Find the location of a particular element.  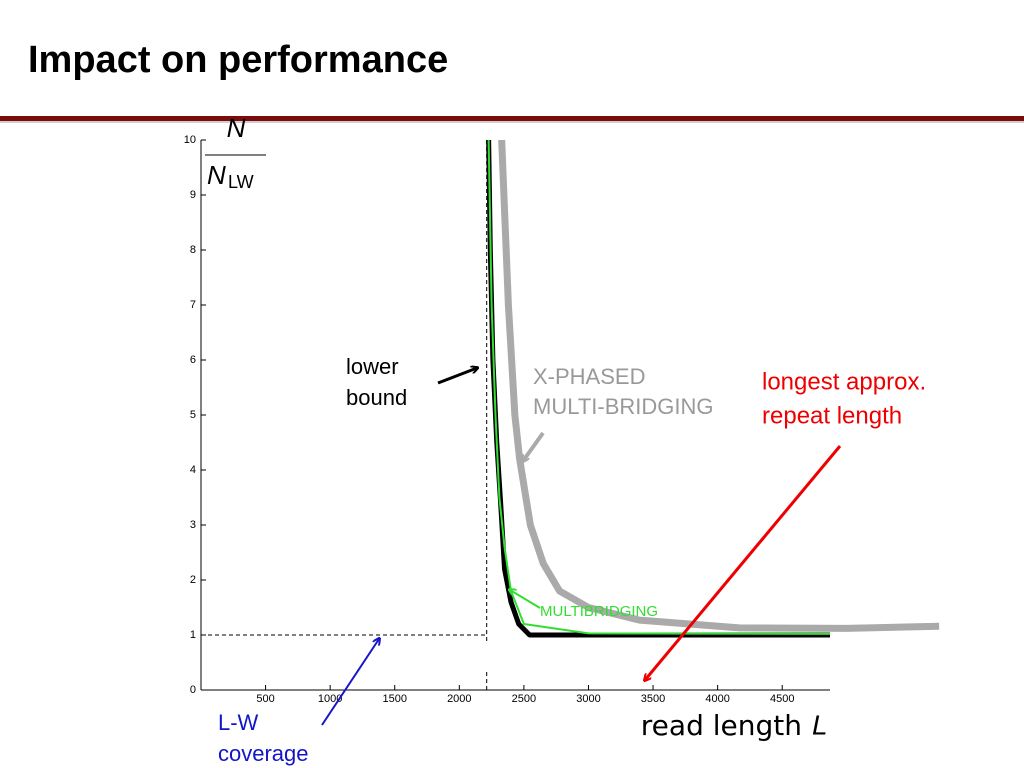

y-tick-label: 0 is located at coordinates (193, 690).